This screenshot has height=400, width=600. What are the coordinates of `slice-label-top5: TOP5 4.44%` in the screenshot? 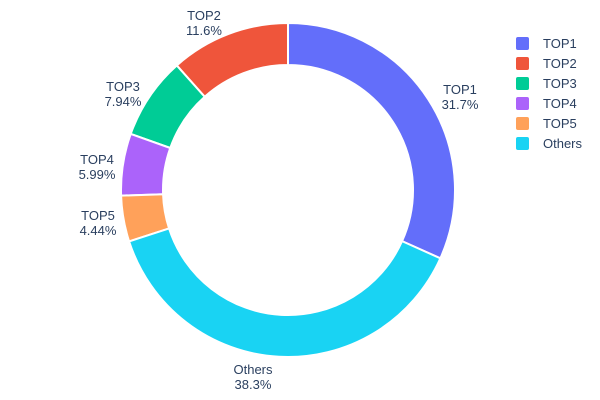 It's located at (98, 223).